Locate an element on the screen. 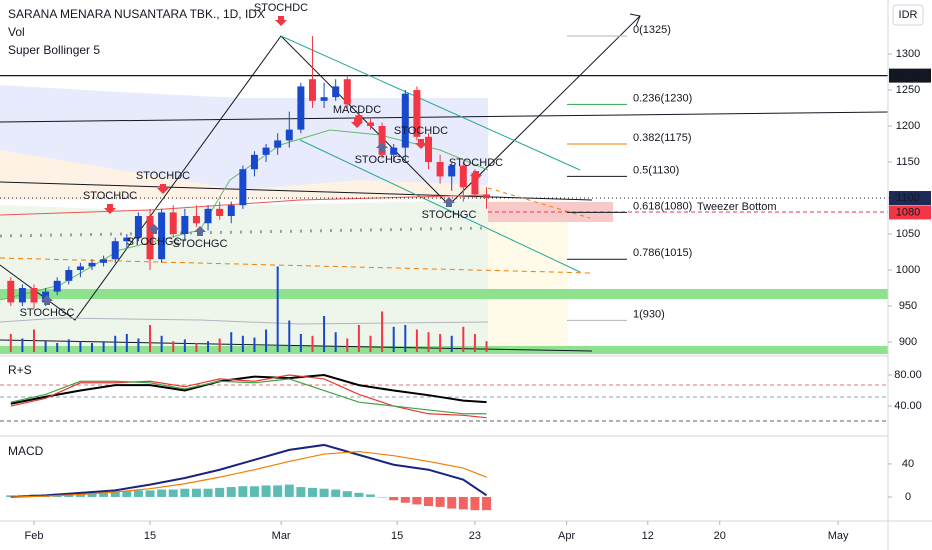 The image size is (932, 550). trend-line is located at coordinates (444, 117).